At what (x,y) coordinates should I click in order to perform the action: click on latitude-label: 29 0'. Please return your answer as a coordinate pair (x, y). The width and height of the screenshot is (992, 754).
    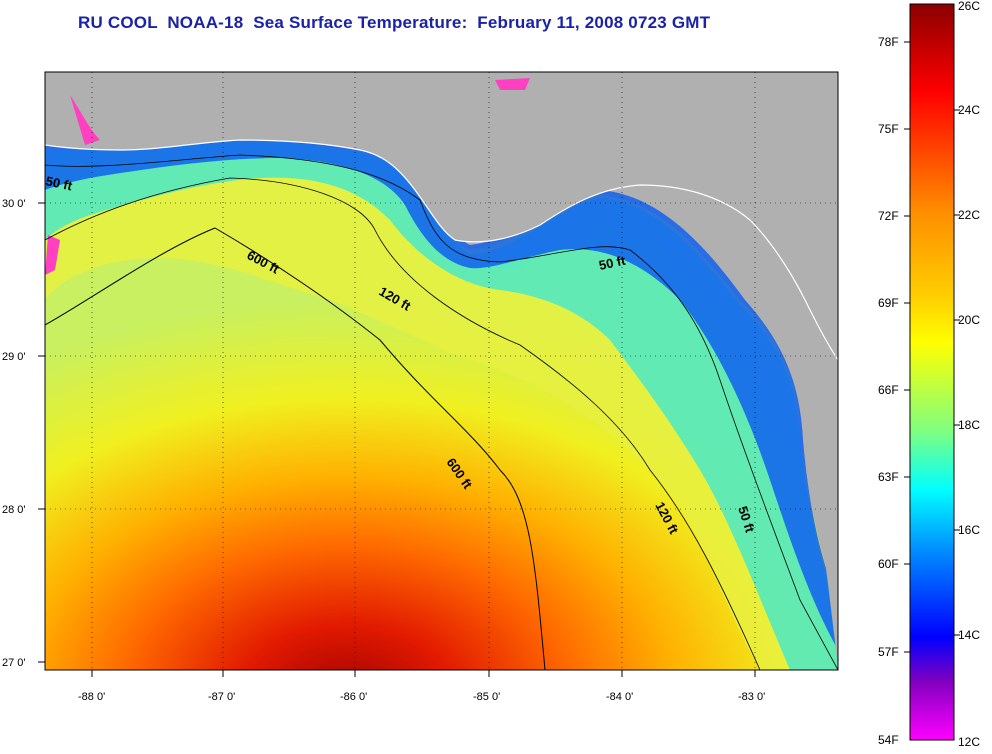
    Looking at the image, I should click on (14, 357).